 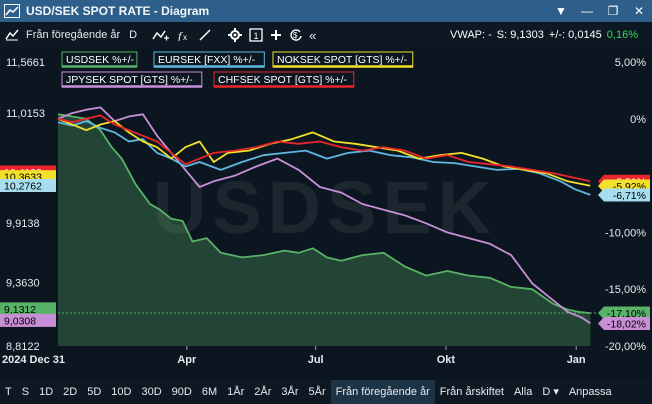 What do you see at coordinates (25, 63) in the screenshot?
I see `left-axis-tick: 11,5661` at bounding box center [25, 63].